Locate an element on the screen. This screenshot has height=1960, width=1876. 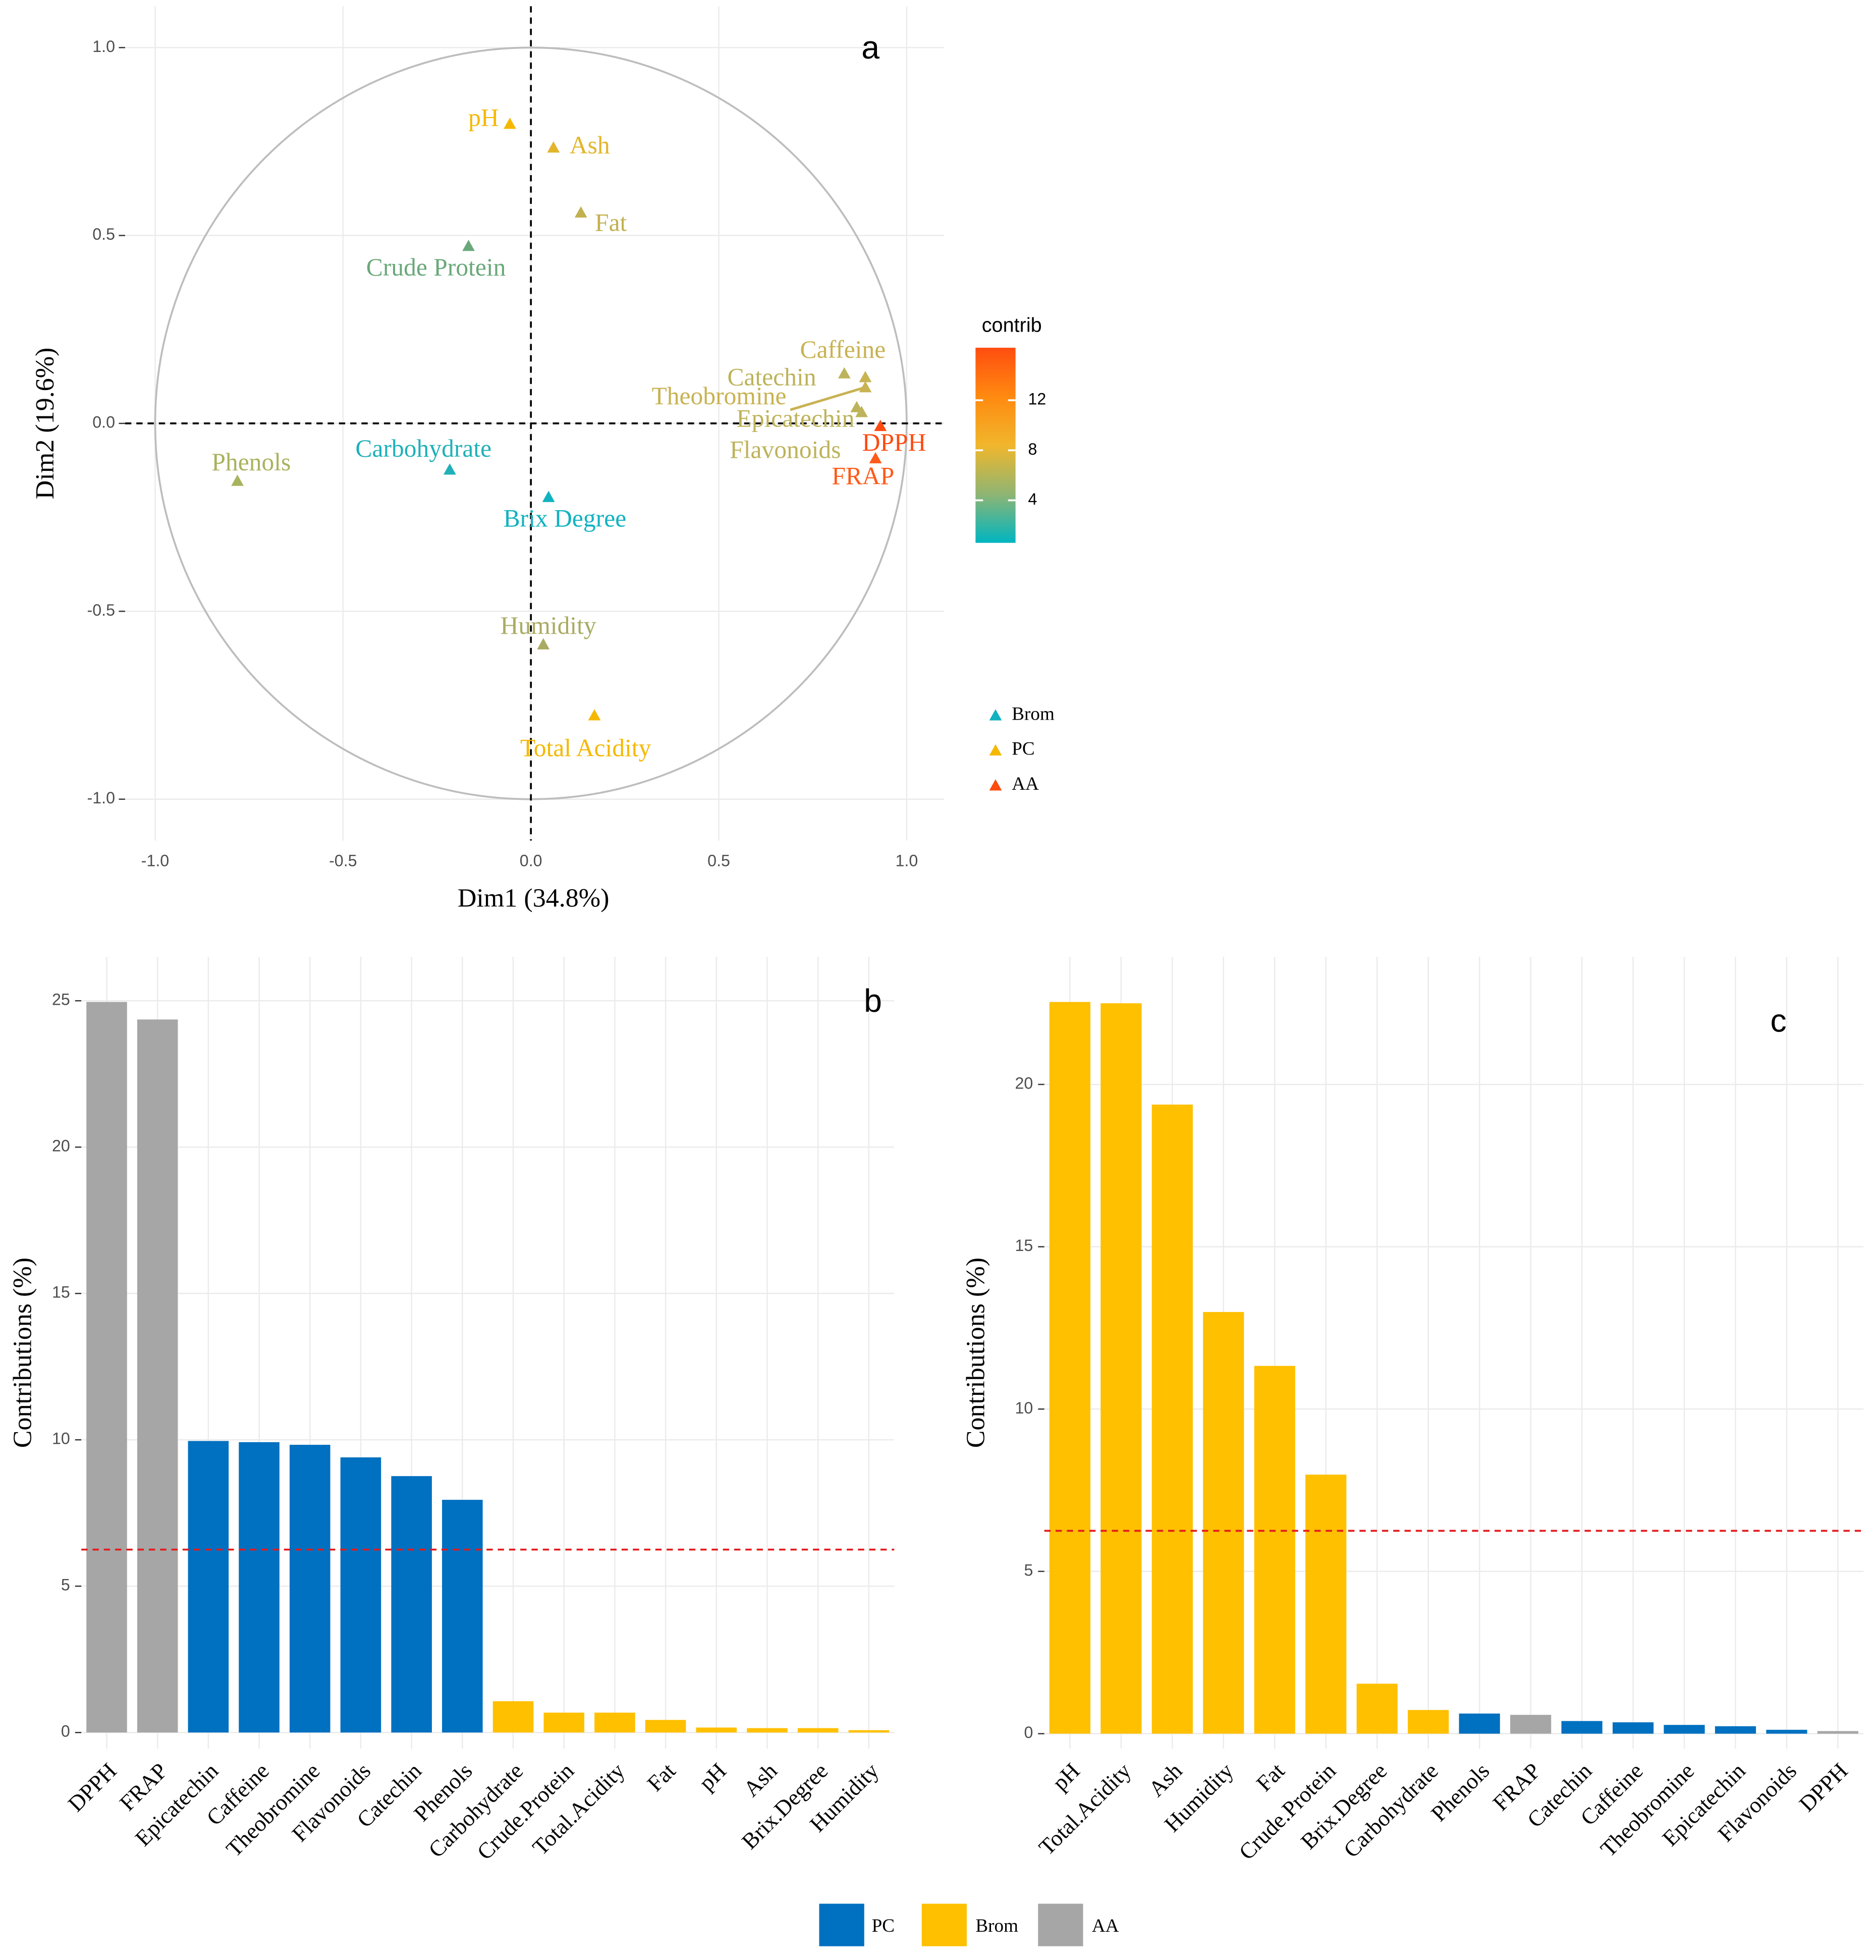
y-tick-label: 1.0 is located at coordinates (103, 46).